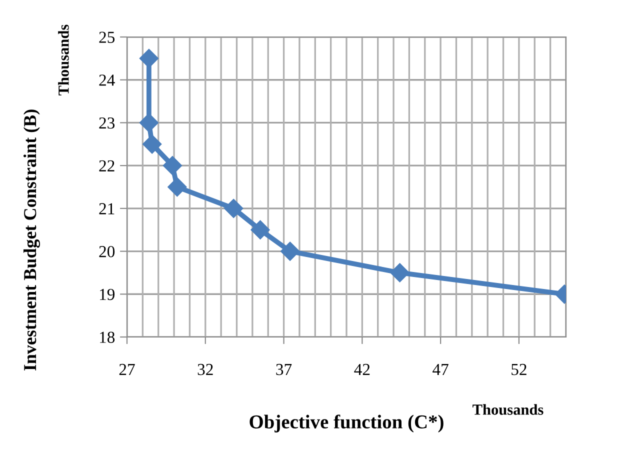  Describe the element at coordinates (107, 252) in the screenshot. I see `y-tick-label: 20` at that location.